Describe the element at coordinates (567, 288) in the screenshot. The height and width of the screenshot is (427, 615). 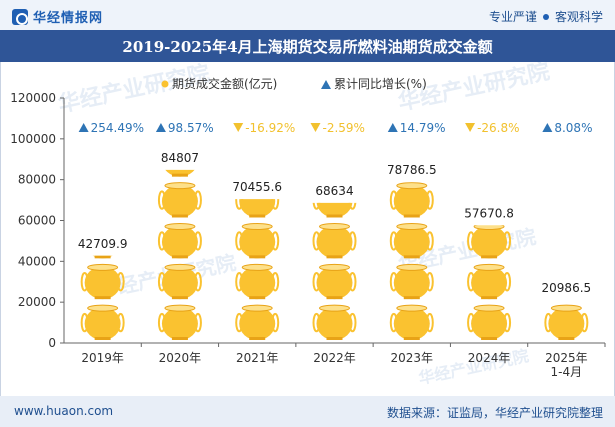
I see `value-label: 20986.5` at that location.